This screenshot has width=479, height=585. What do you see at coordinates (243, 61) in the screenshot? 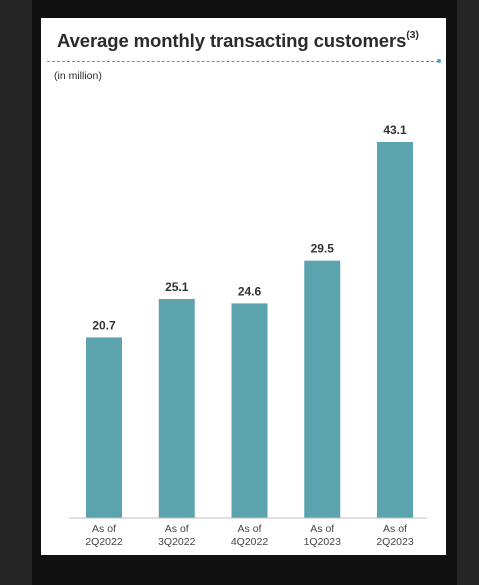
I see `title-divider` at bounding box center [243, 61].